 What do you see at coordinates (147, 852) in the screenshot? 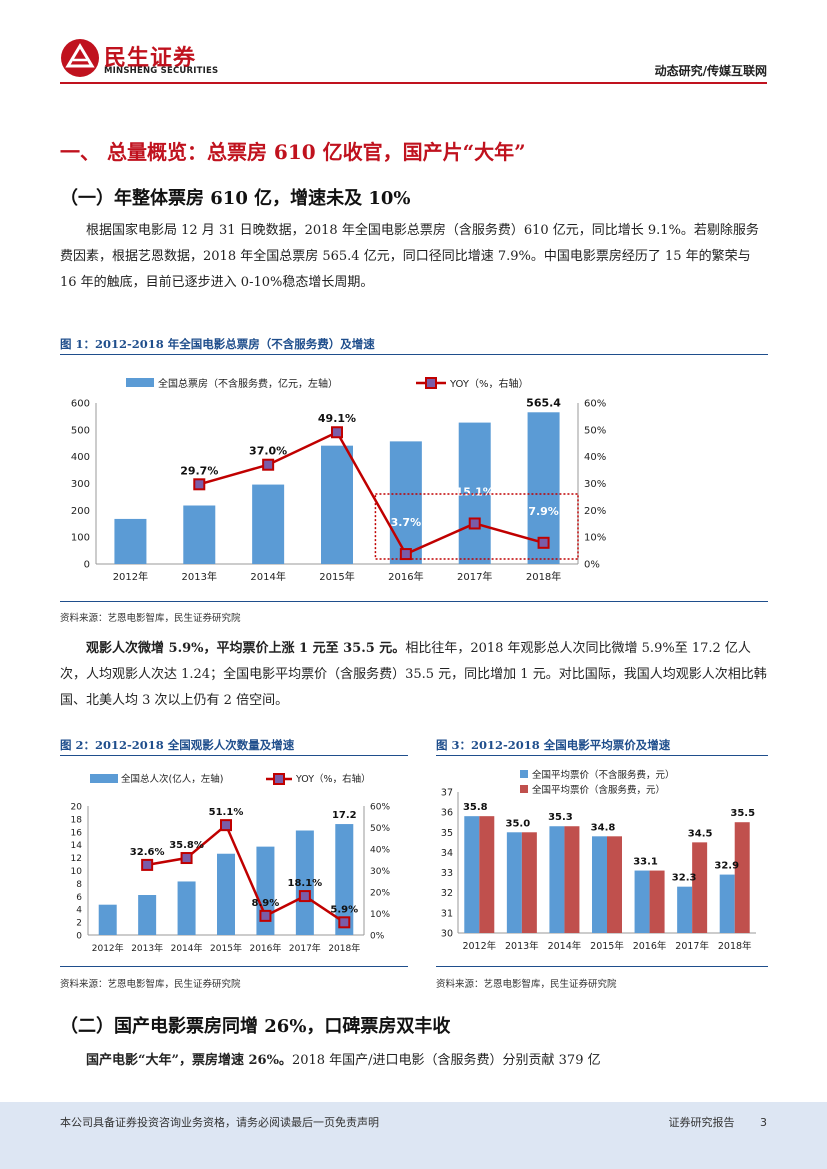
I see `yoy-value-label: 32.6%` at bounding box center [147, 852].